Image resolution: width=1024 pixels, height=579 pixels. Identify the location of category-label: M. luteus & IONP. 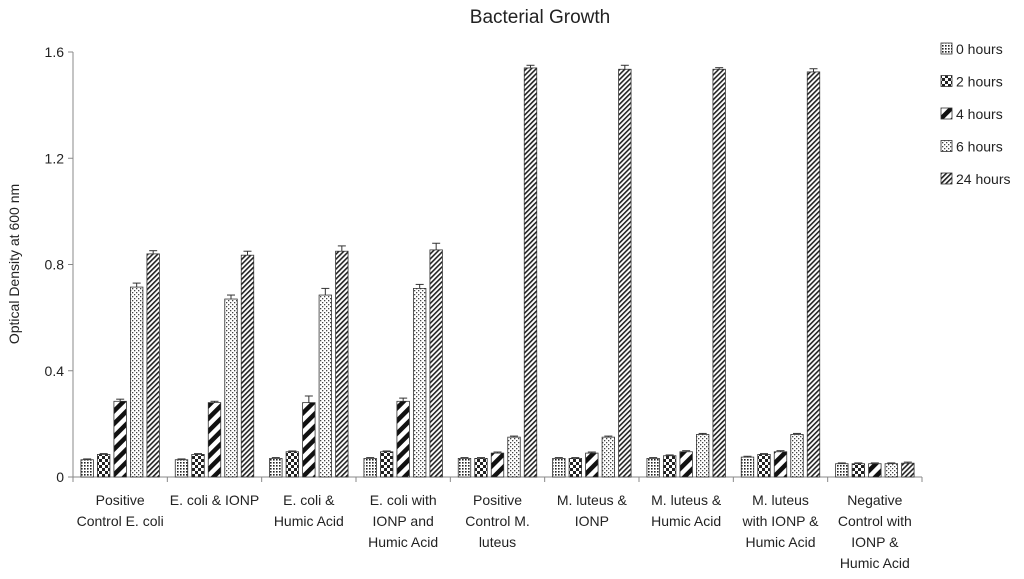
(592, 510).